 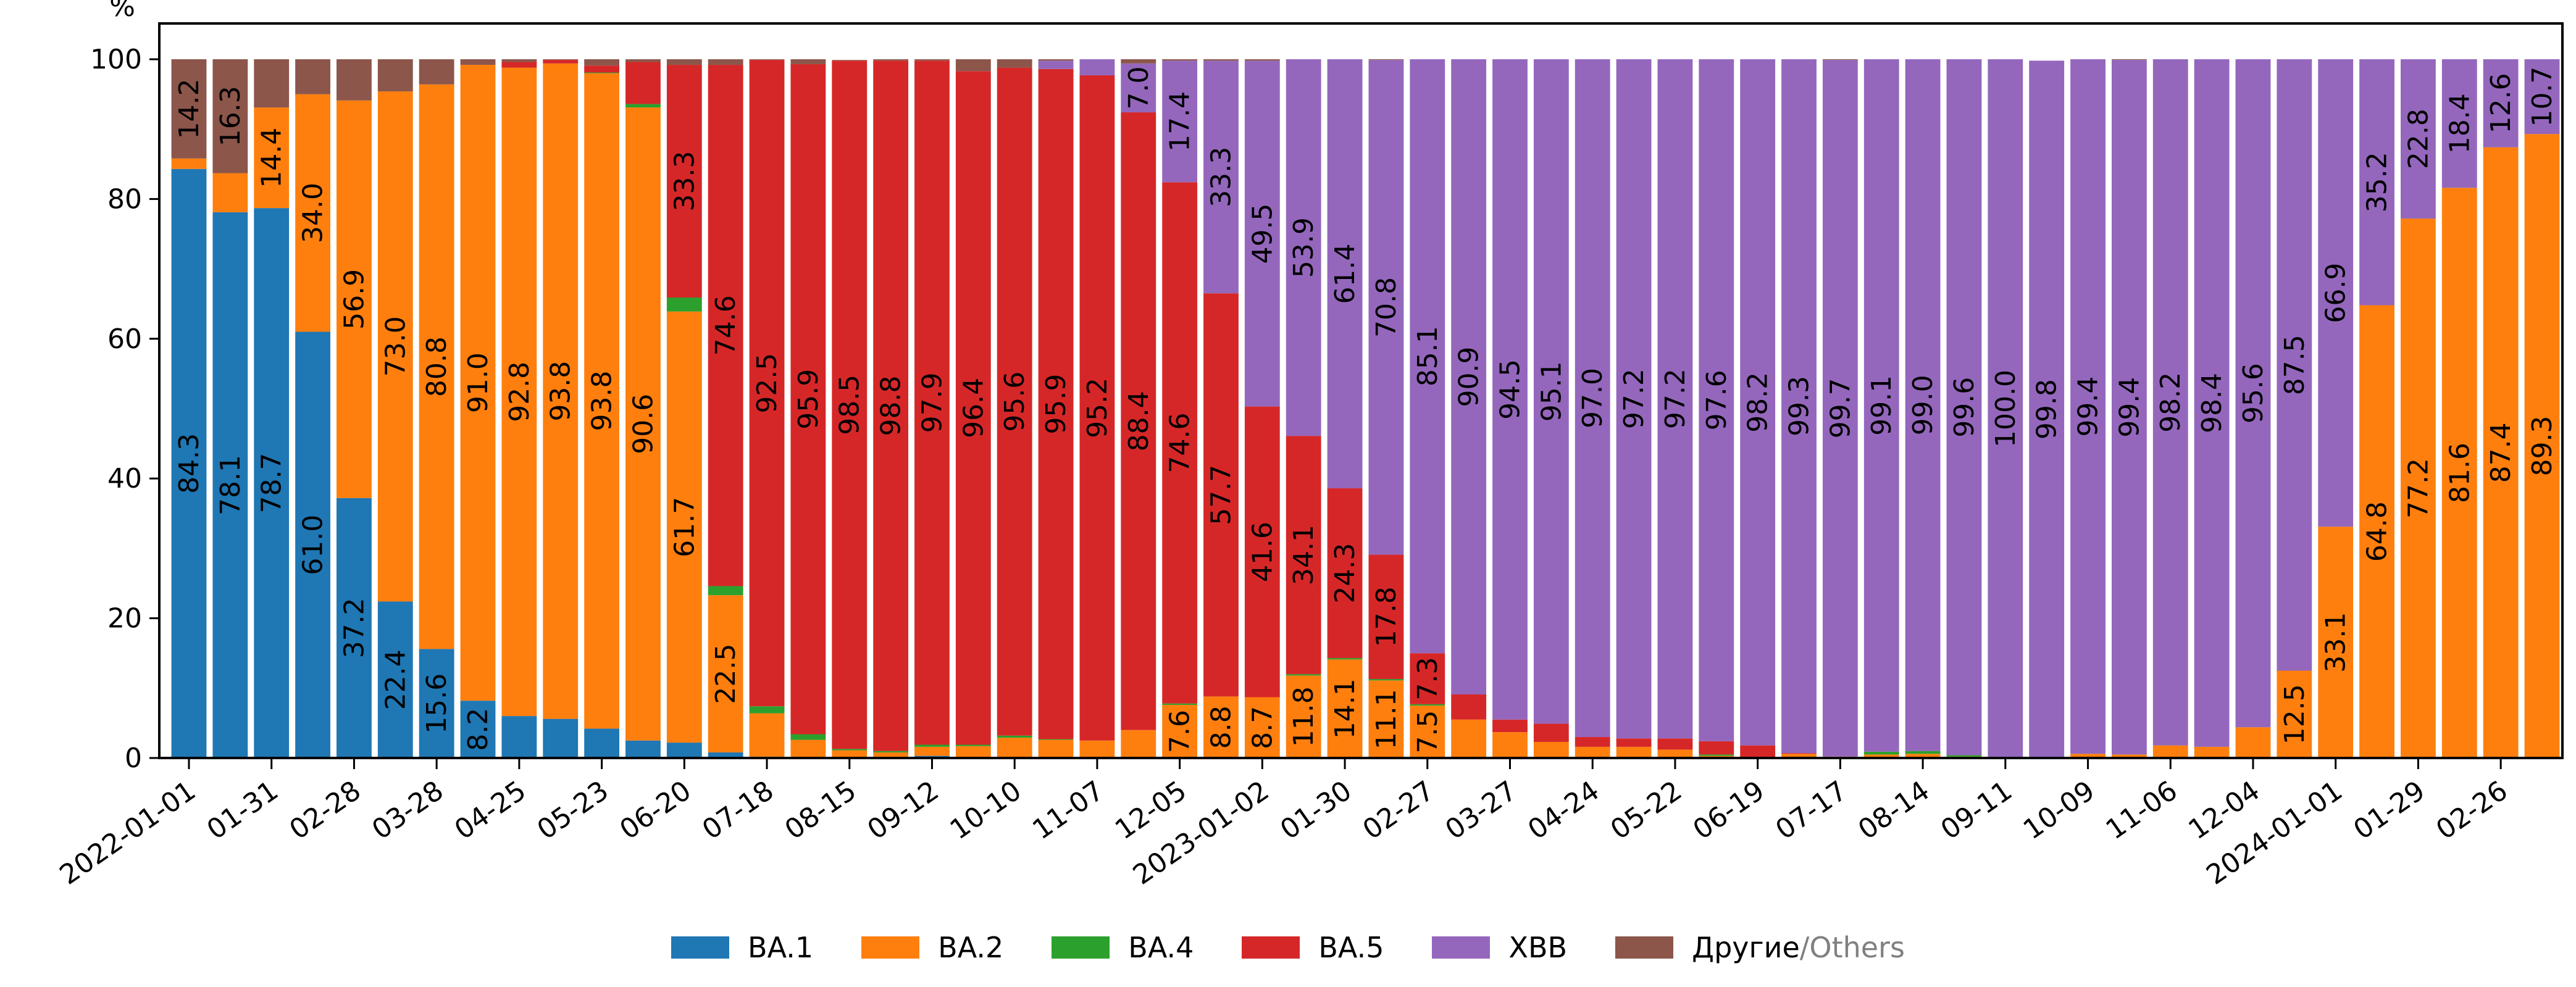 What do you see at coordinates (1221, 495) in the screenshot?
I see `data-label: 57.7` at bounding box center [1221, 495].